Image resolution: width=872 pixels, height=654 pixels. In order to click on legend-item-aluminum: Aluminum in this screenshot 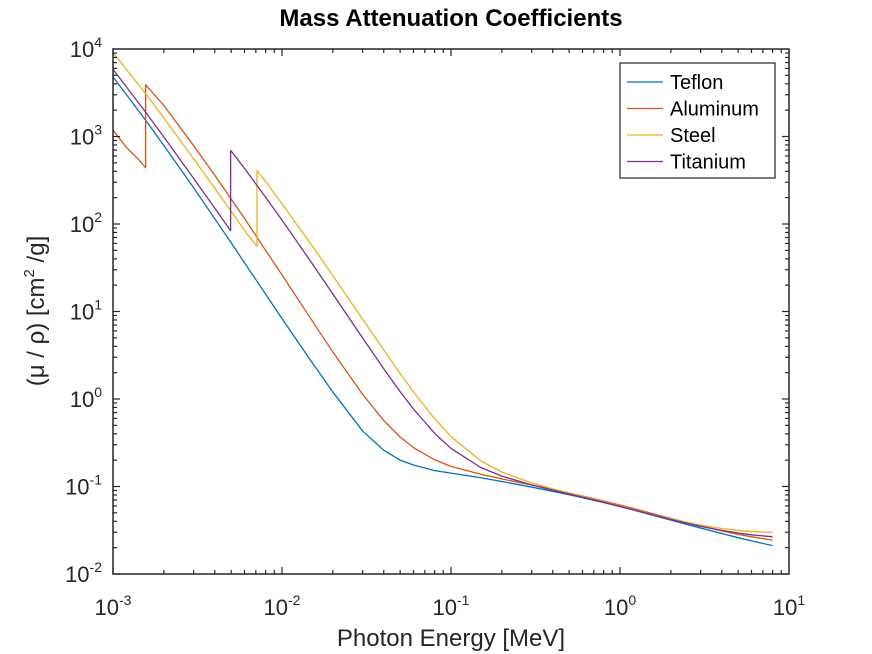, I will do `click(693, 110)`.